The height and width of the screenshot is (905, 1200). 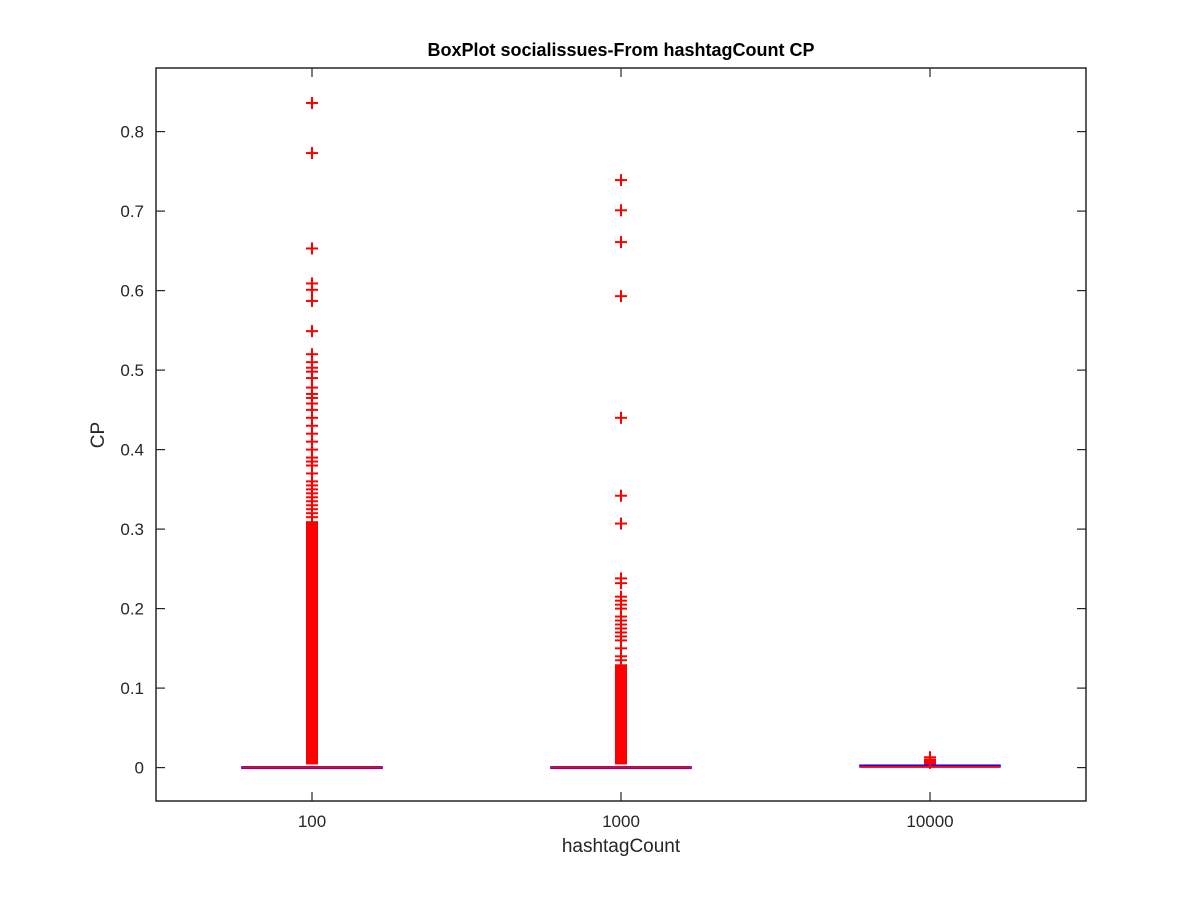 What do you see at coordinates (132, 688) in the screenshot?
I see `y-tick-label: 0.1` at bounding box center [132, 688].